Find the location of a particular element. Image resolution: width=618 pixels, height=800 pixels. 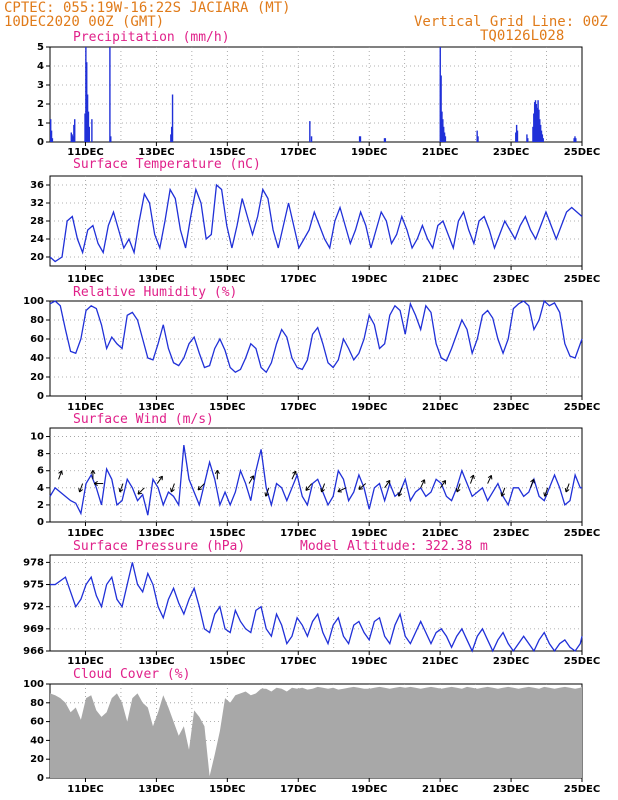

x-tick-label: 17DEC is located at coordinates (298, 279).